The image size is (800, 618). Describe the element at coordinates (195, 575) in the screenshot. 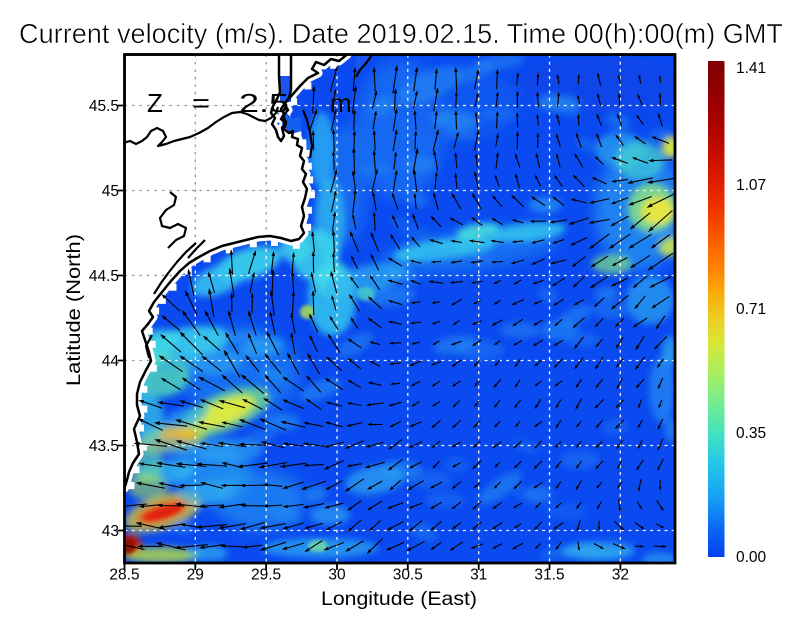

I see `svg-text: 29` at that location.